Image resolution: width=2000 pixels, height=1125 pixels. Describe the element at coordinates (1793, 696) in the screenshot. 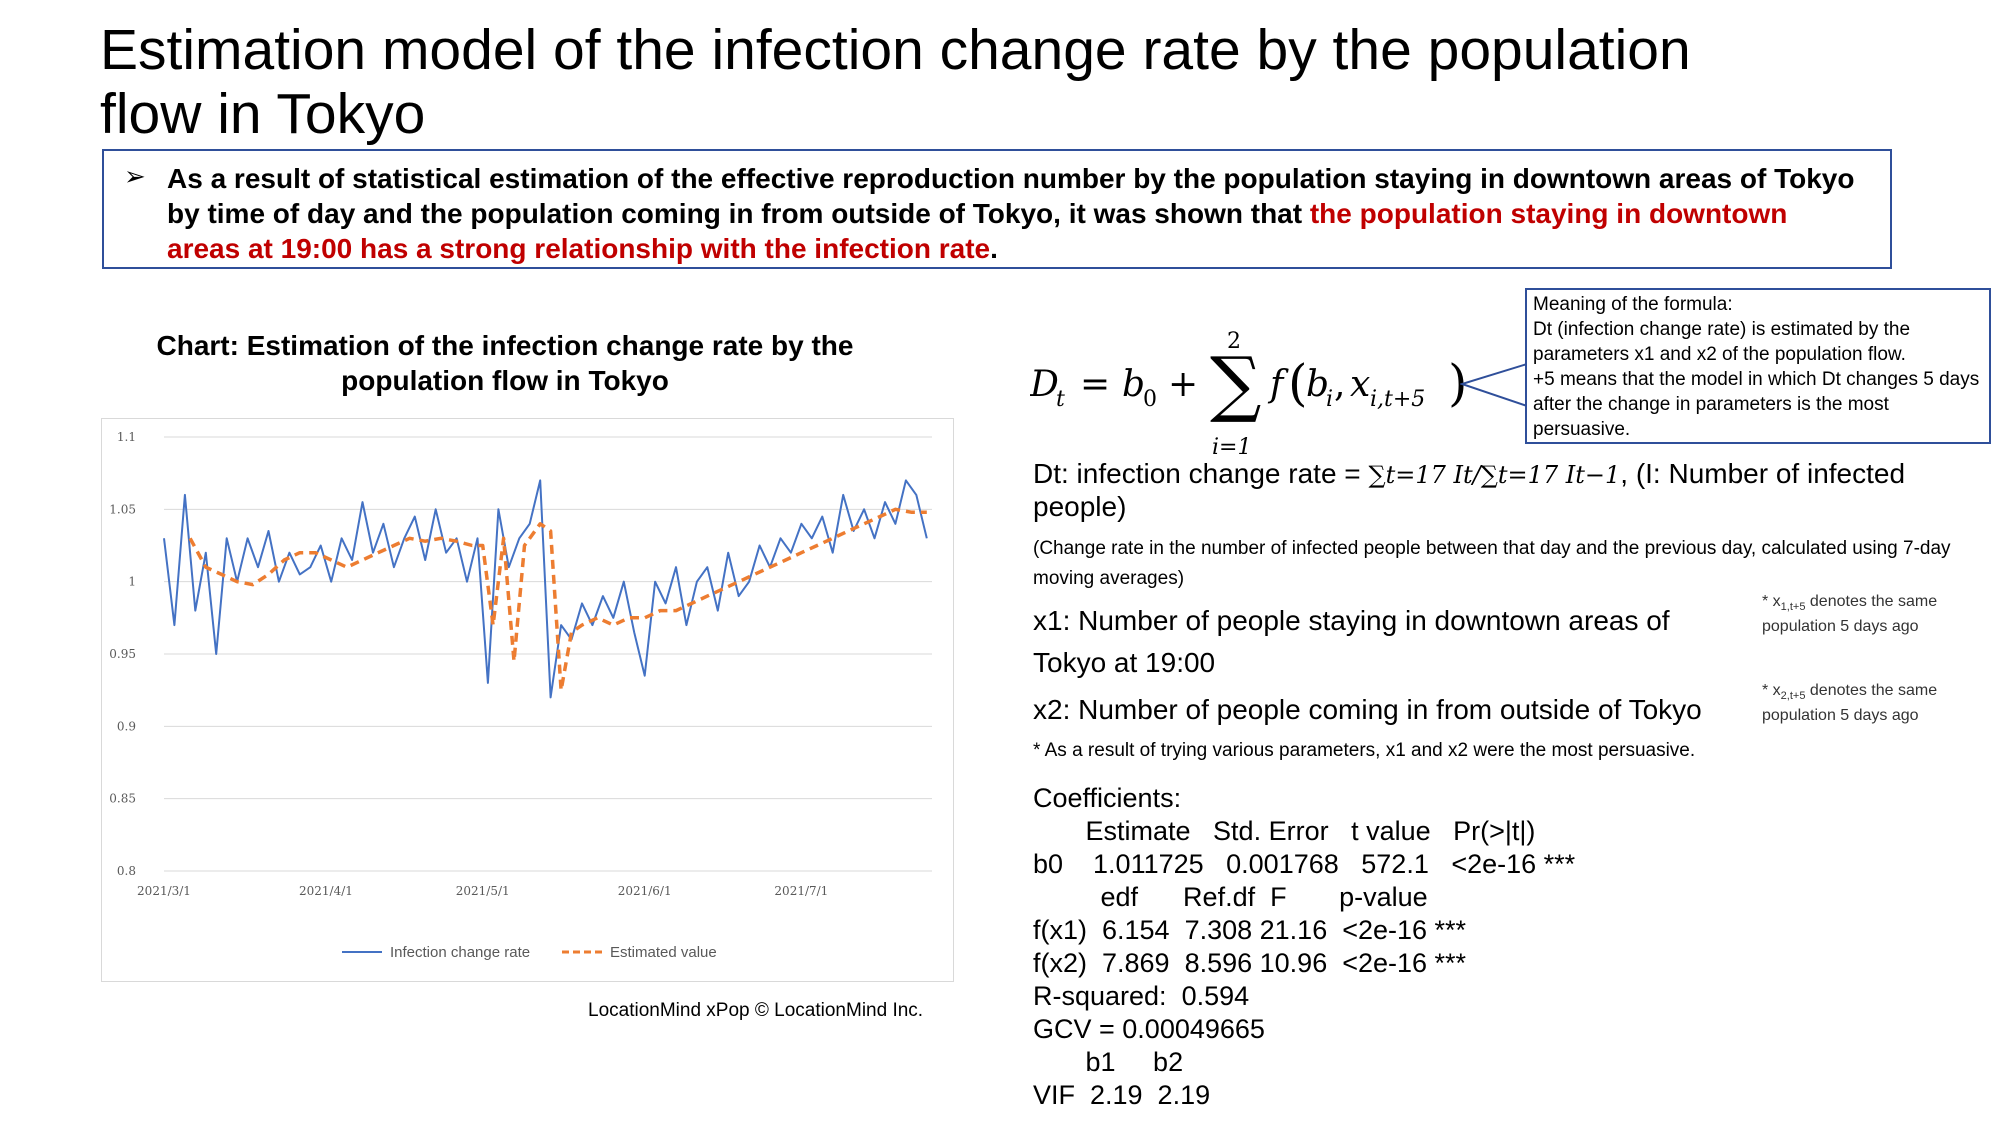

I see `x2-footnote-sub: 2,t+5` at that location.